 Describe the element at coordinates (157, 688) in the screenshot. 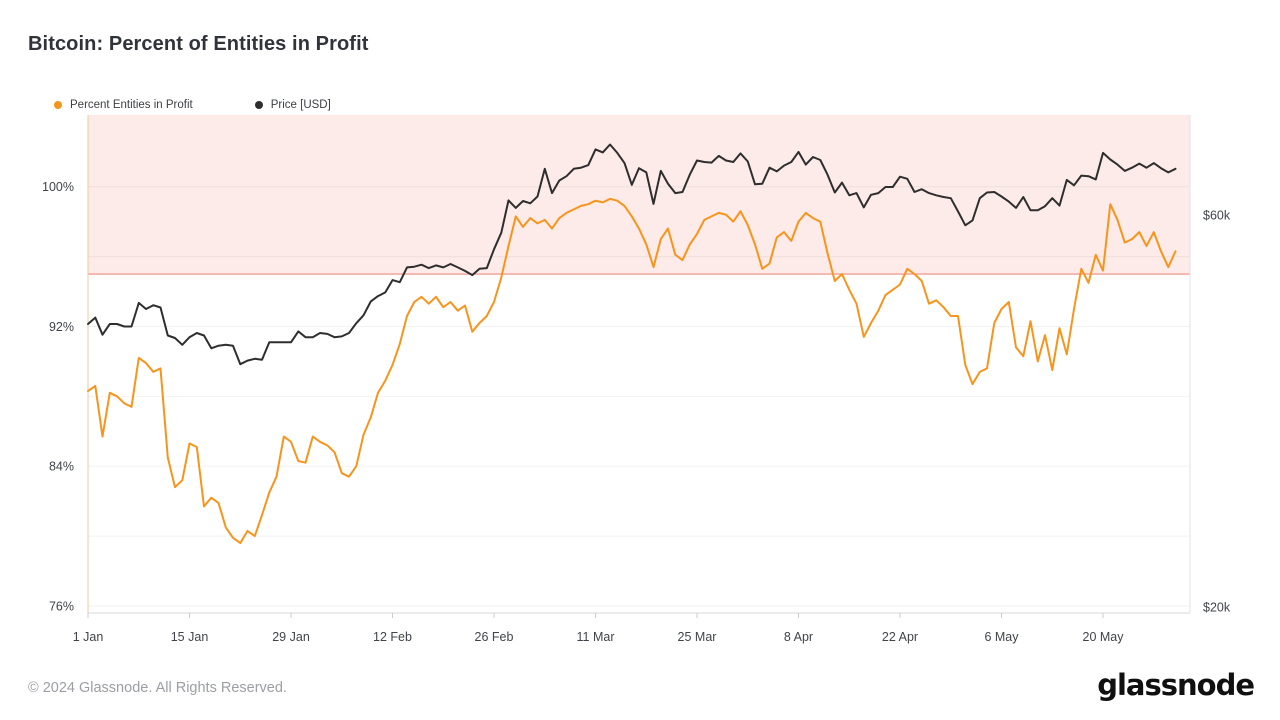

I see `copyright-text: © 2024 Glassnode. All Rights Reserved.` at that location.